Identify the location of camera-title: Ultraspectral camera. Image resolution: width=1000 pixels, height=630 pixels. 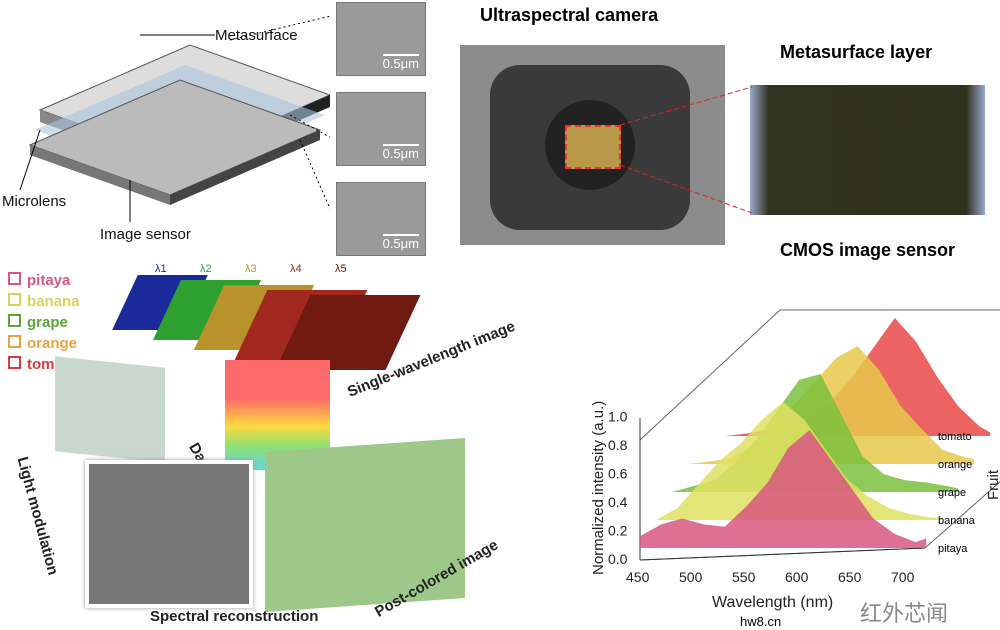
(569, 15).